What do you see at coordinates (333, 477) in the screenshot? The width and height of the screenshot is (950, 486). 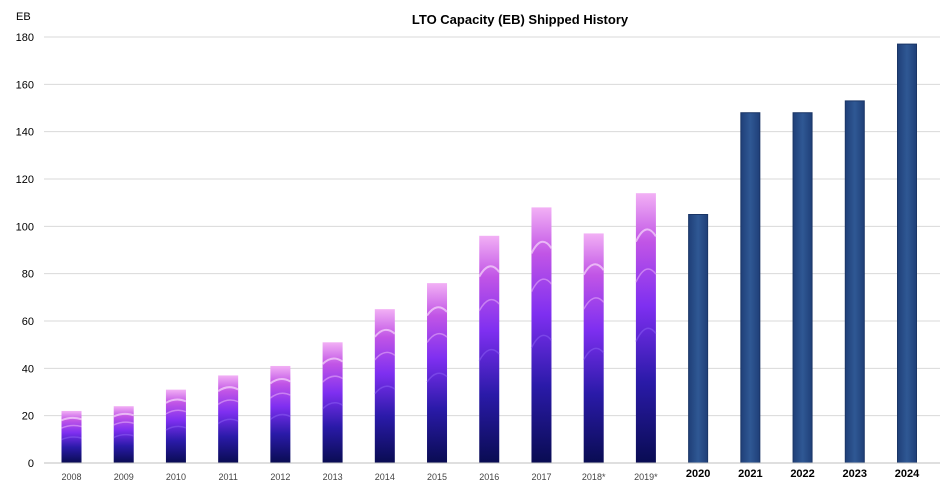 I see `x-tick-label: 2013` at bounding box center [333, 477].